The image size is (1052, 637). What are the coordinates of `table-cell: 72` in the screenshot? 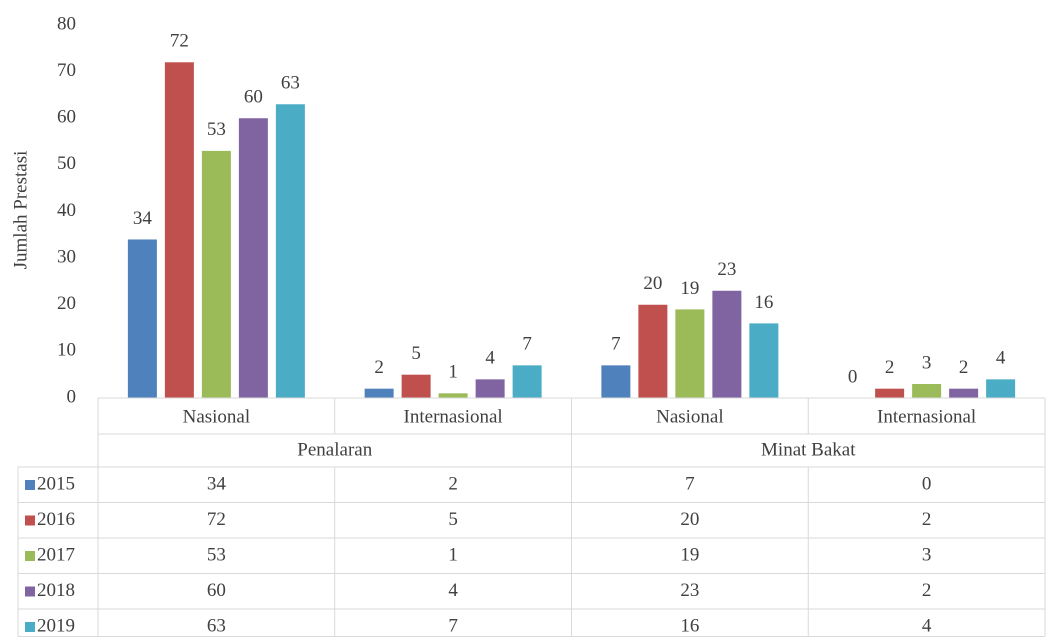 It's located at (216, 519).